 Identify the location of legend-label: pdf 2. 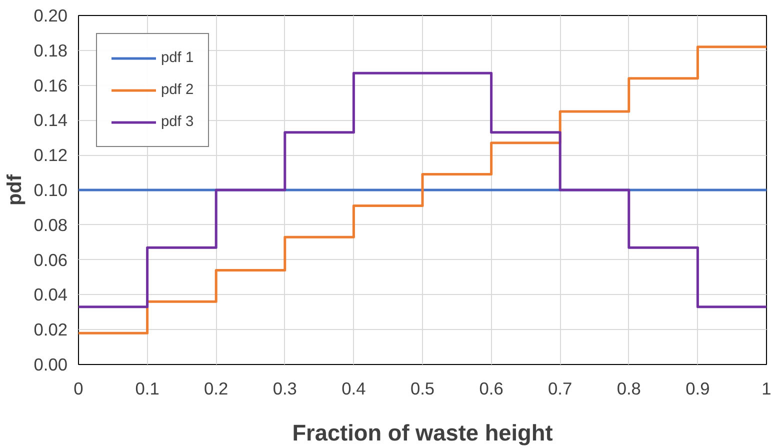
(177, 90).